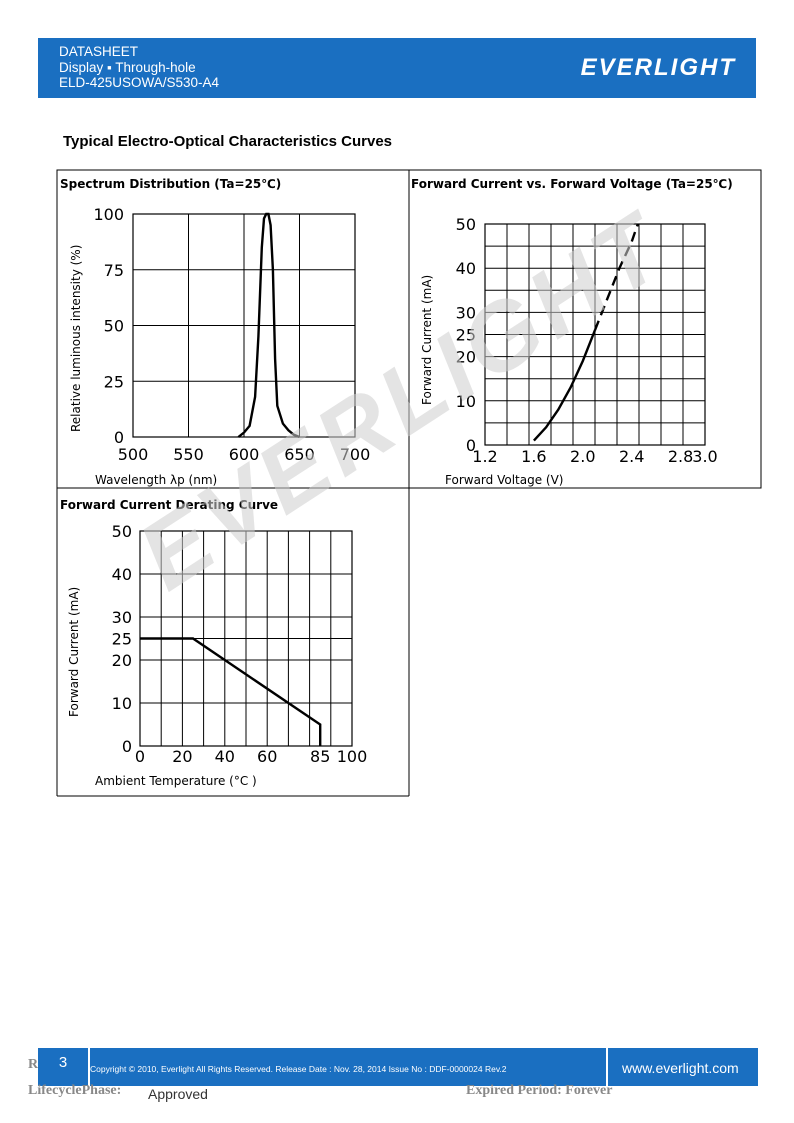 This screenshot has height=1123, width=794. Describe the element at coordinates (616, 277) in the screenshot. I see `iv-curve-dashed` at that location.